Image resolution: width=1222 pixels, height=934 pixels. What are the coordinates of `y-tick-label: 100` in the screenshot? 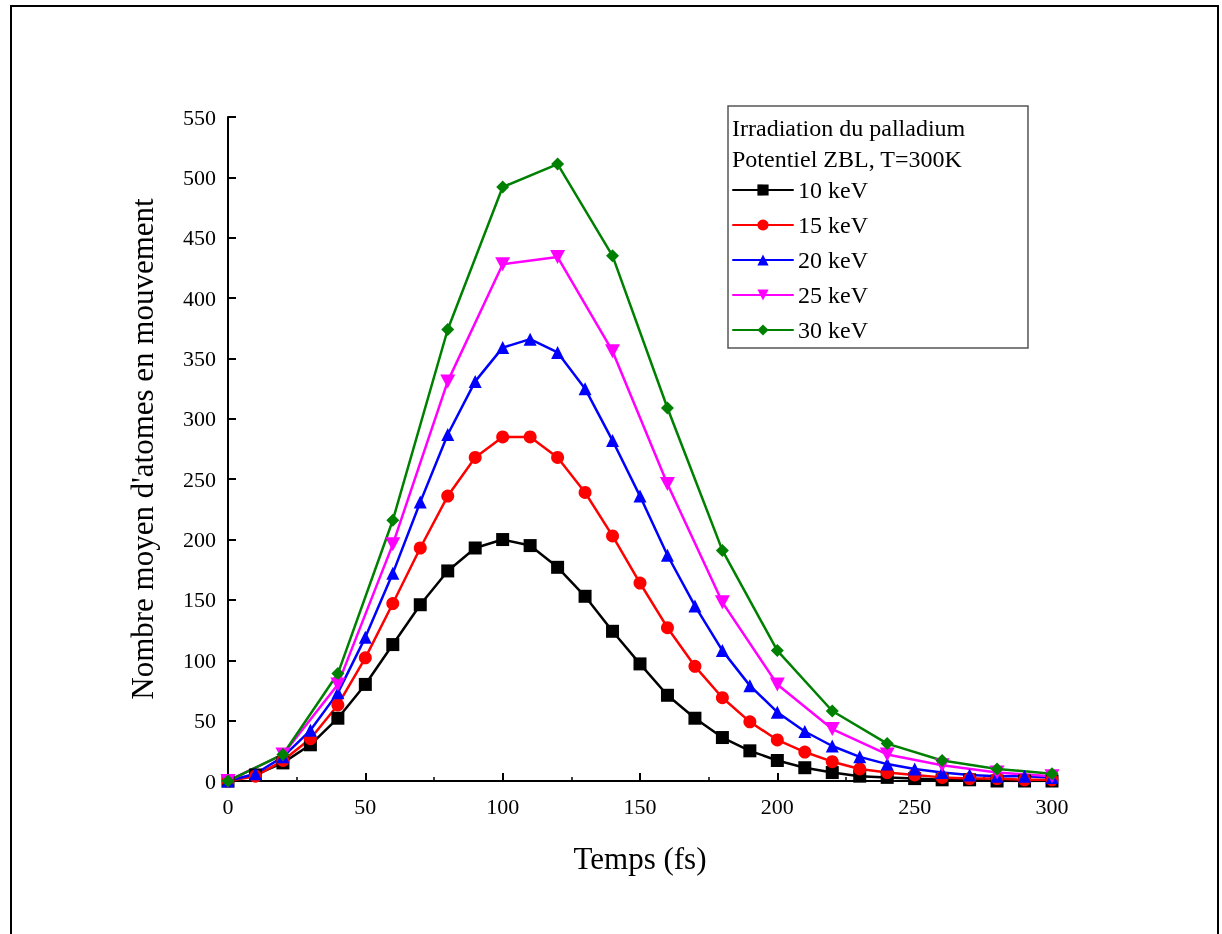 It's located at (199, 660).